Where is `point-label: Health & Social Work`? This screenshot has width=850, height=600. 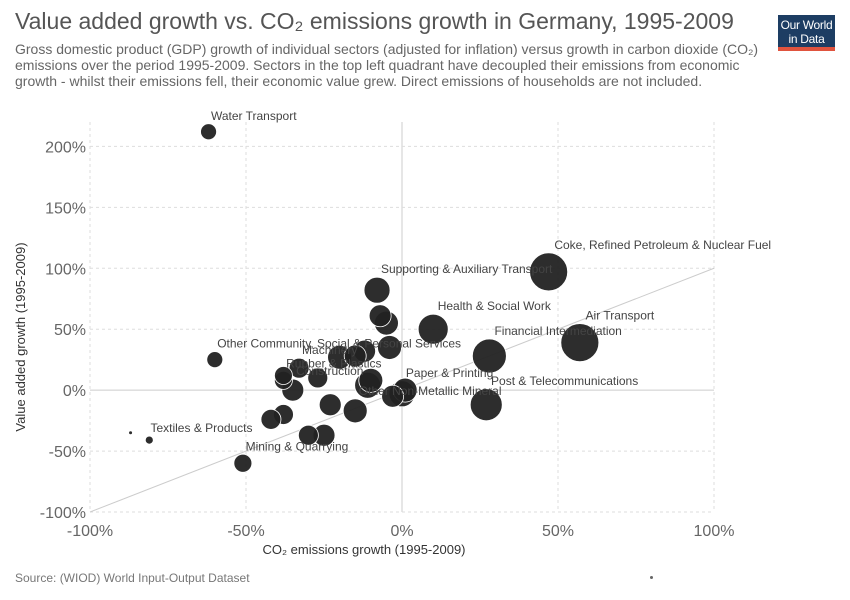 point-label: Health & Social Work is located at coordinates (495, 306).